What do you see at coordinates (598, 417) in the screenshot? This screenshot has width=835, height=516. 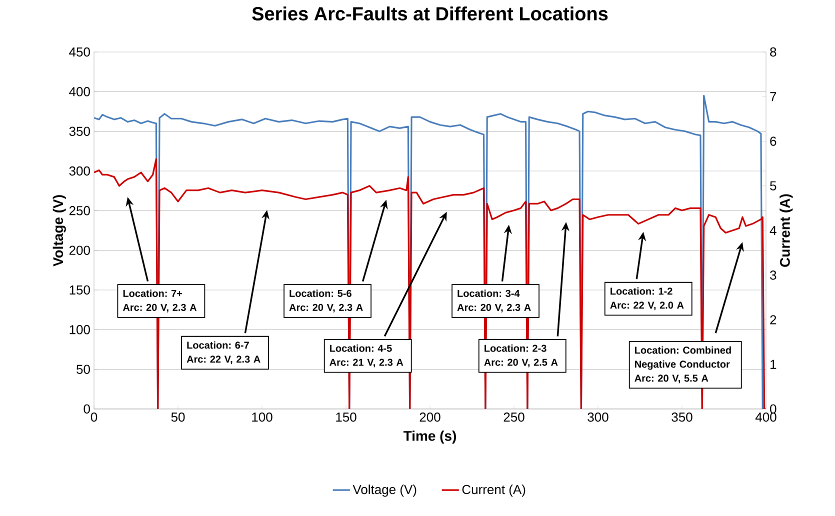 I see `x-tick-label: 300` at bounding box center [598, 417].